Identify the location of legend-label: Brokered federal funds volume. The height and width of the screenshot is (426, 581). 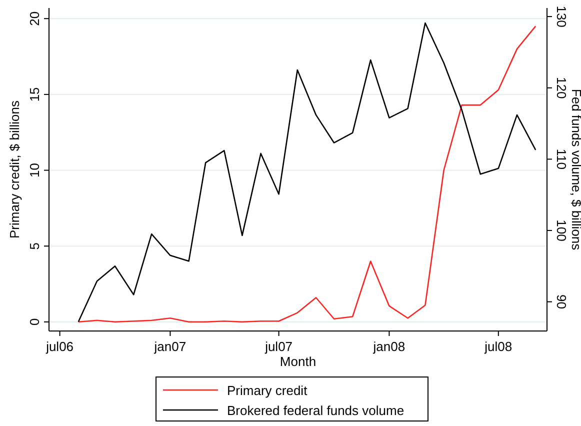
(315, 410).